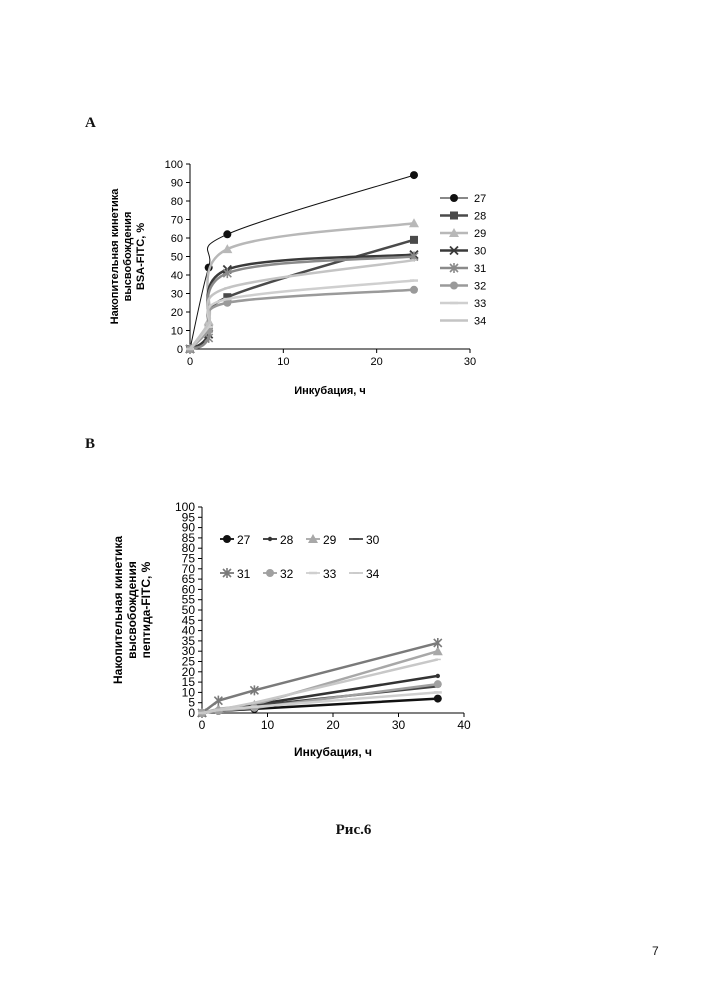 This screenshot has width=707, height=1000. What do you see at coordinates (177, 295) in the screenshot?
I see `y-tick-label: 30` at bounding box center [177, 295].